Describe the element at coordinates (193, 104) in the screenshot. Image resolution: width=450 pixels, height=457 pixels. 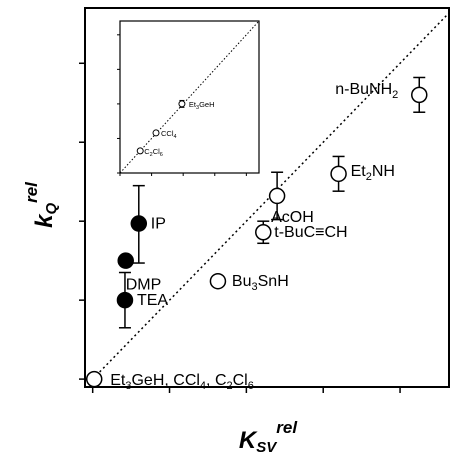
I see `inset-label-text: Et` at that location.